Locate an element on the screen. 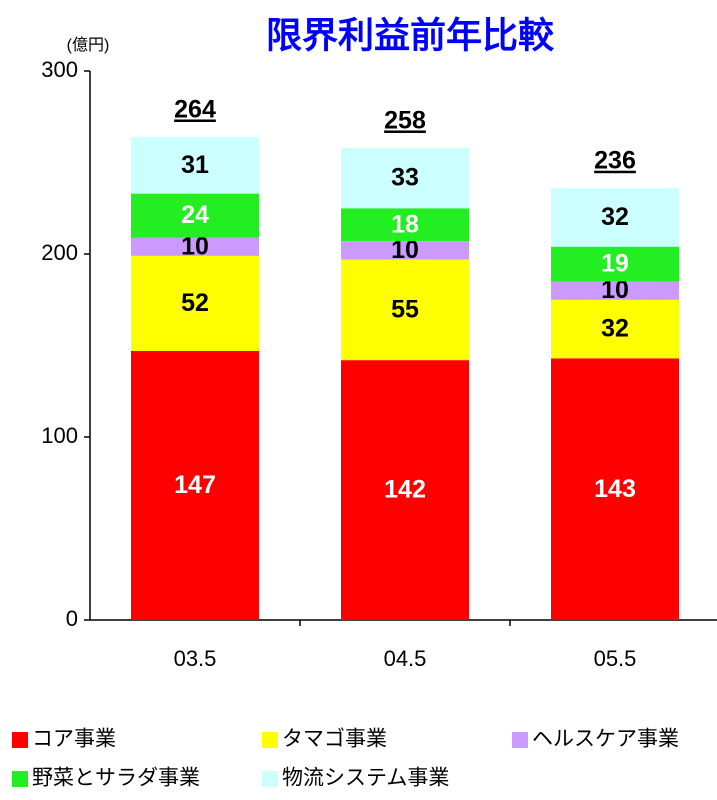 The height and width of the screenshot is (800, 717). value-label: 24 is located at coordinates (195, 215).